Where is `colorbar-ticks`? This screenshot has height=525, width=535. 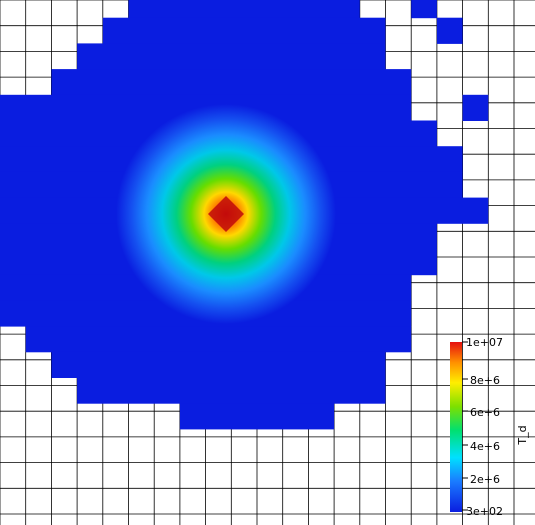 colorbar-ticks is located at coordinates (465, 426).